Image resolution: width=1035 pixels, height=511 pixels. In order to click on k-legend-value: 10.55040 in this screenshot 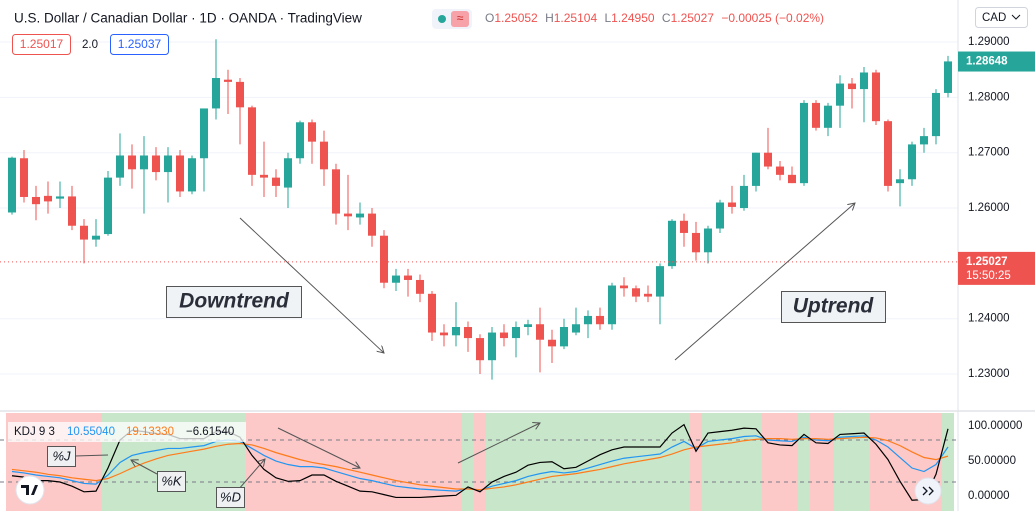, I will do `click(91, 432)`.